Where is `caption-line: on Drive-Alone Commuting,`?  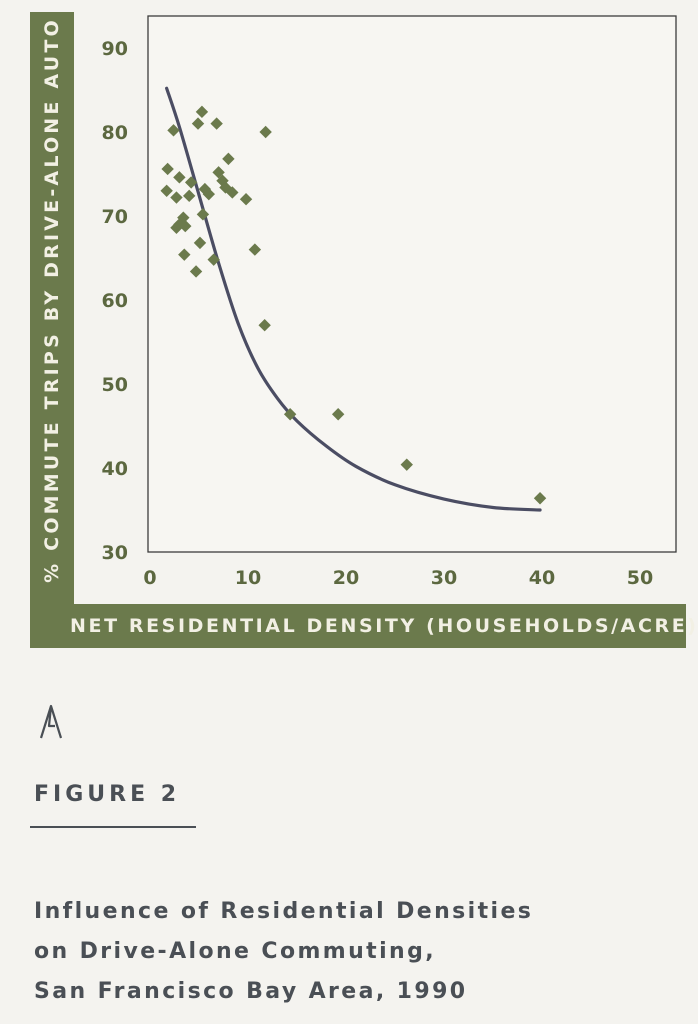
caption-line: on Drive-Alone Commuting, is located at coordinates (235, 951).